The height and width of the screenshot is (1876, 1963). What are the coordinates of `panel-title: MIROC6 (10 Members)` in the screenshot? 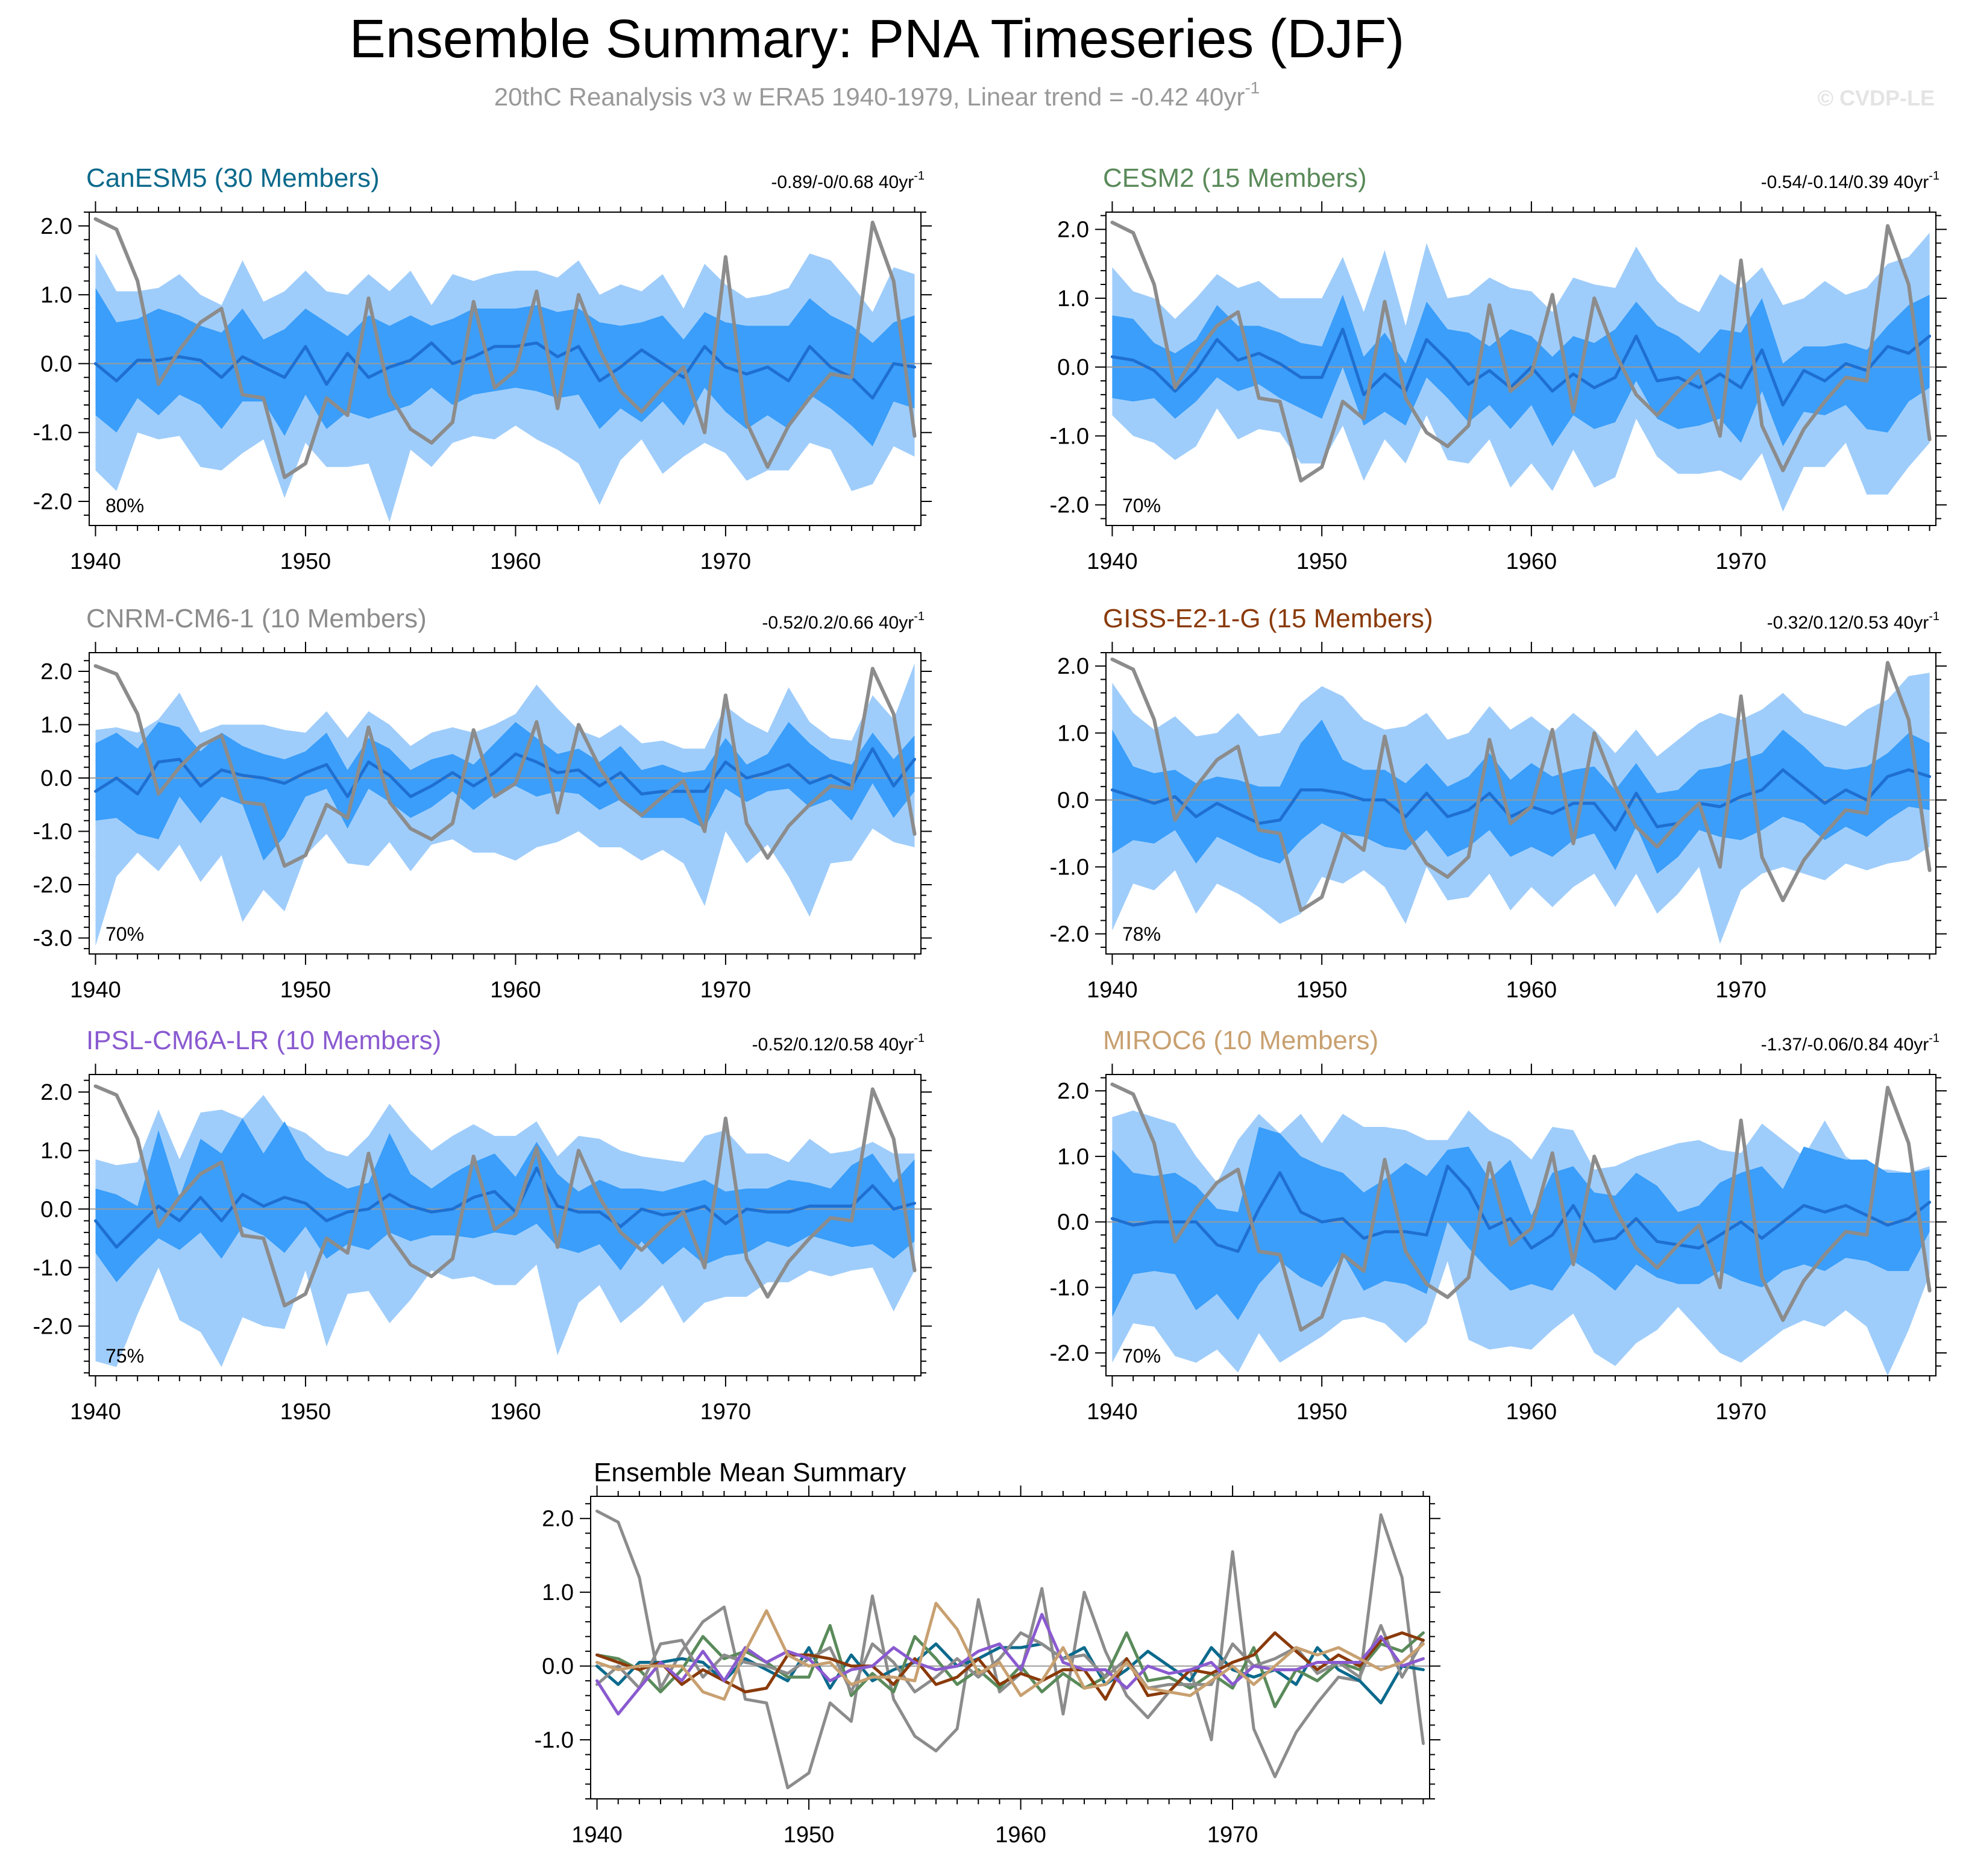 It's located at (1240, 1040).